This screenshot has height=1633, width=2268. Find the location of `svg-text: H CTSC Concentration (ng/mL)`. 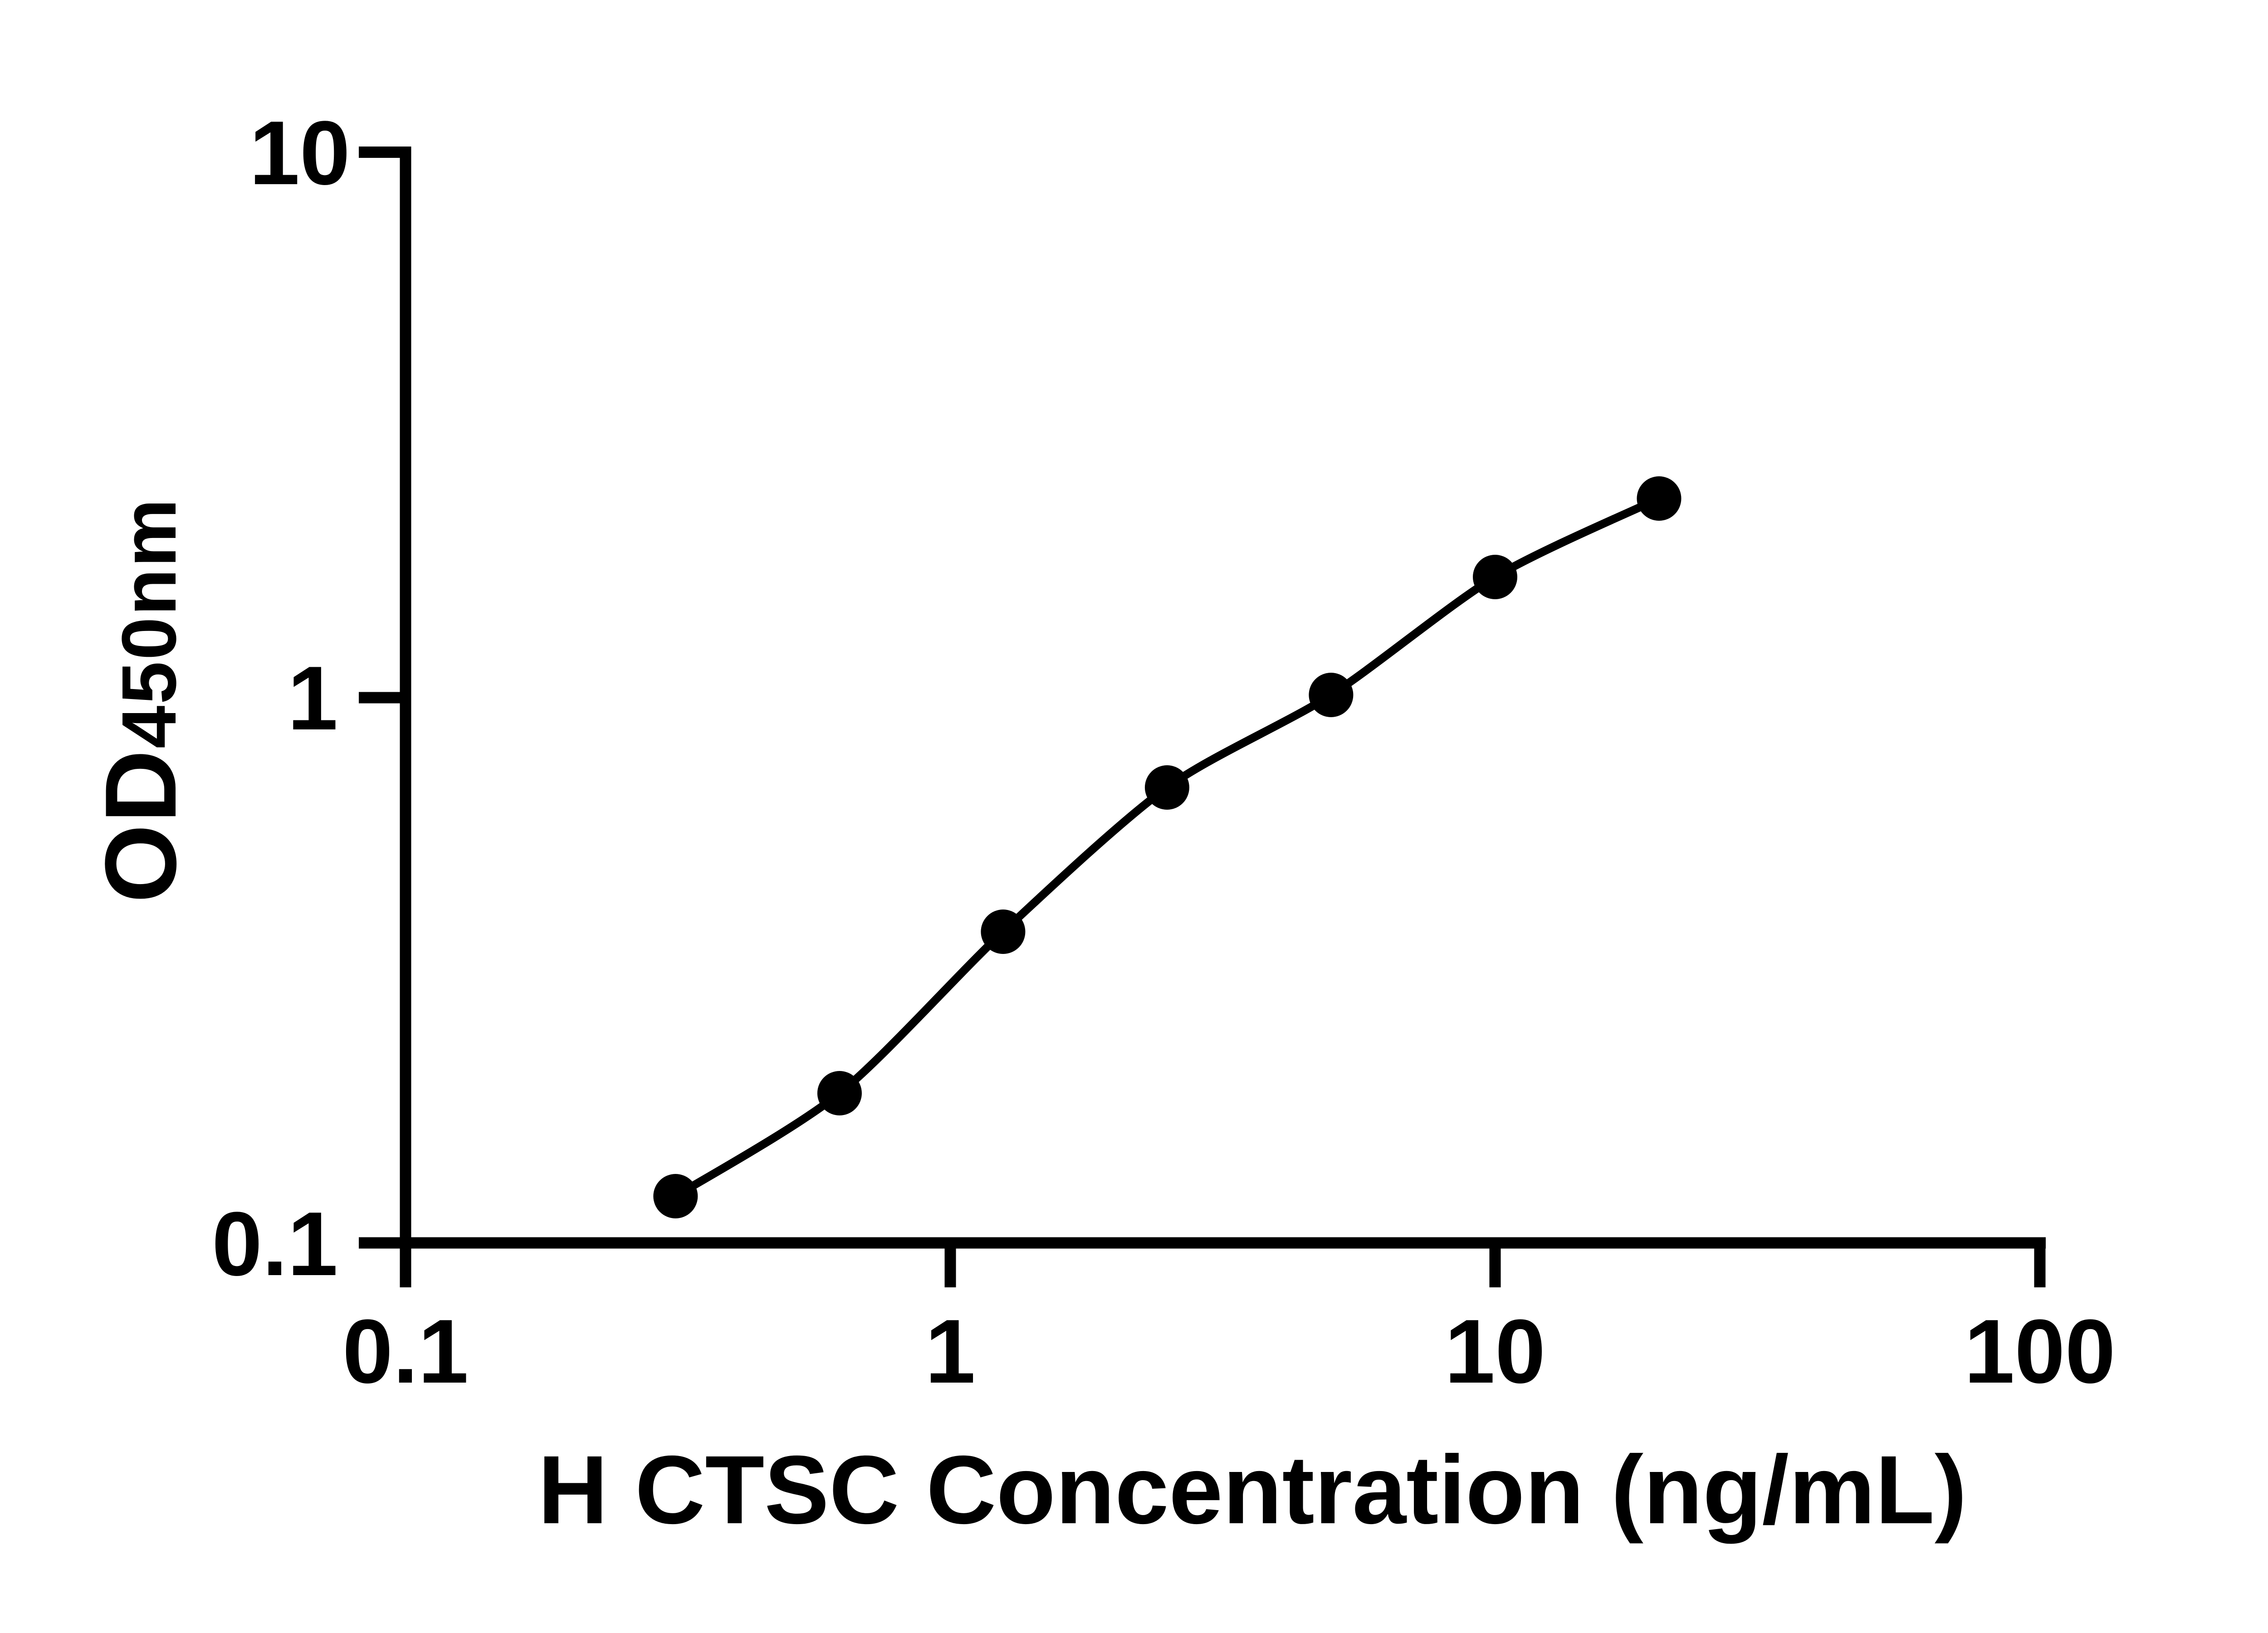

svg-text: H CTSC Concentration (ng/mL) is located at coordinates (1252, 1490).